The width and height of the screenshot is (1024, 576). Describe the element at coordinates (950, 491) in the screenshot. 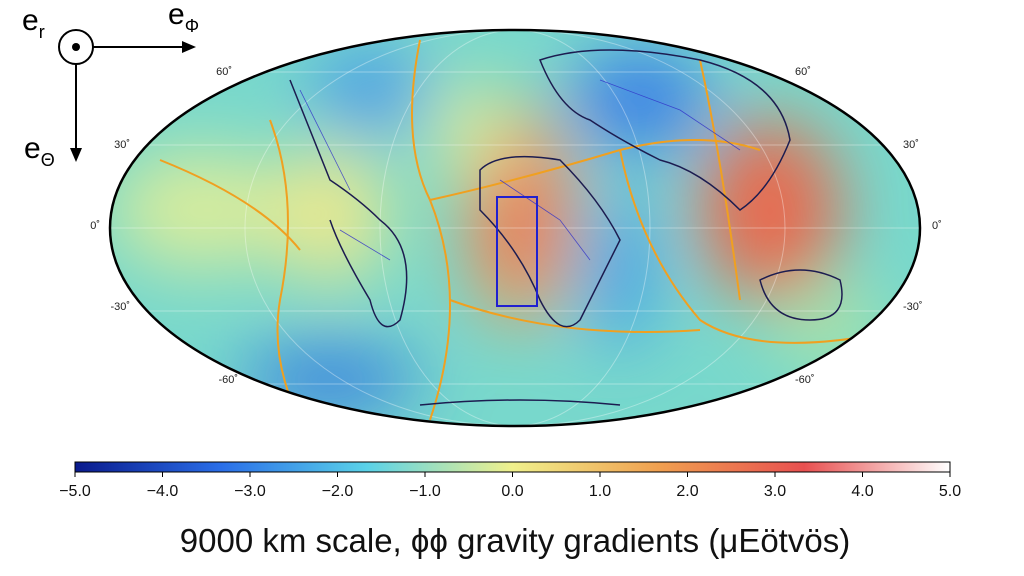

I see `tick-label: 5.0` at that location.